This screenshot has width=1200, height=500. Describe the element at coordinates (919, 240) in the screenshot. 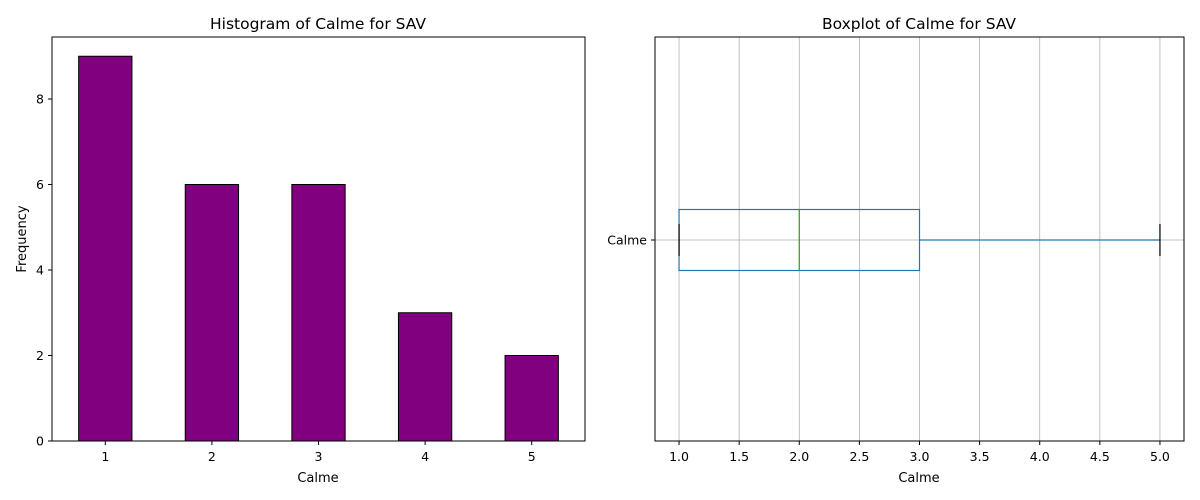

I see `boxplot-elements` at that location.